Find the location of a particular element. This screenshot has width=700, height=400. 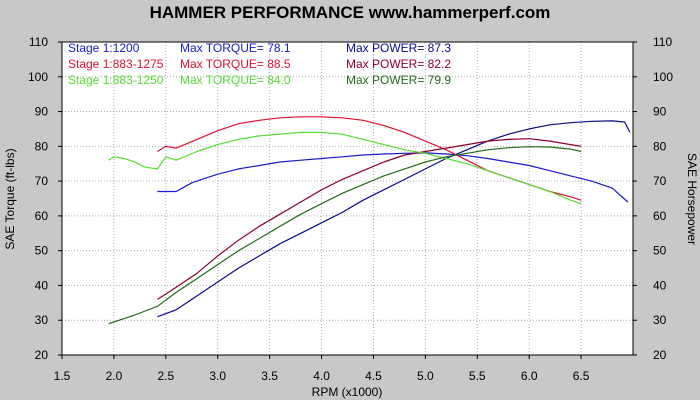

x-axis-title: RPM (x1000) is located at coordinates (347, 392).